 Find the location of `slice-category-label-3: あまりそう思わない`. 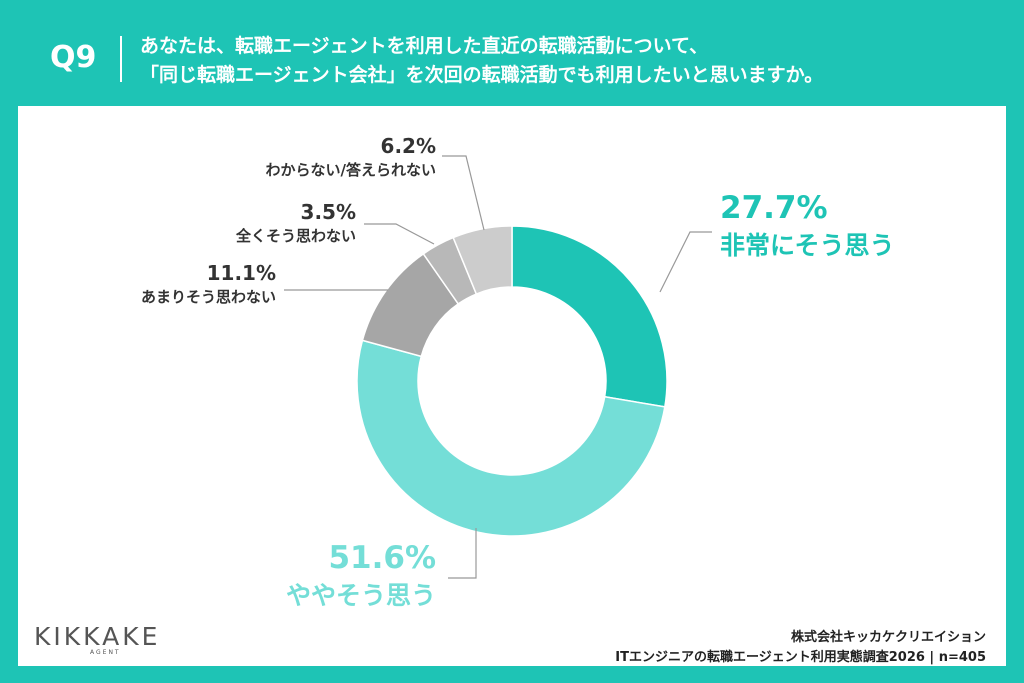

slice-category-label-3: あまりそう思わない is located at coordinates (208, 297).